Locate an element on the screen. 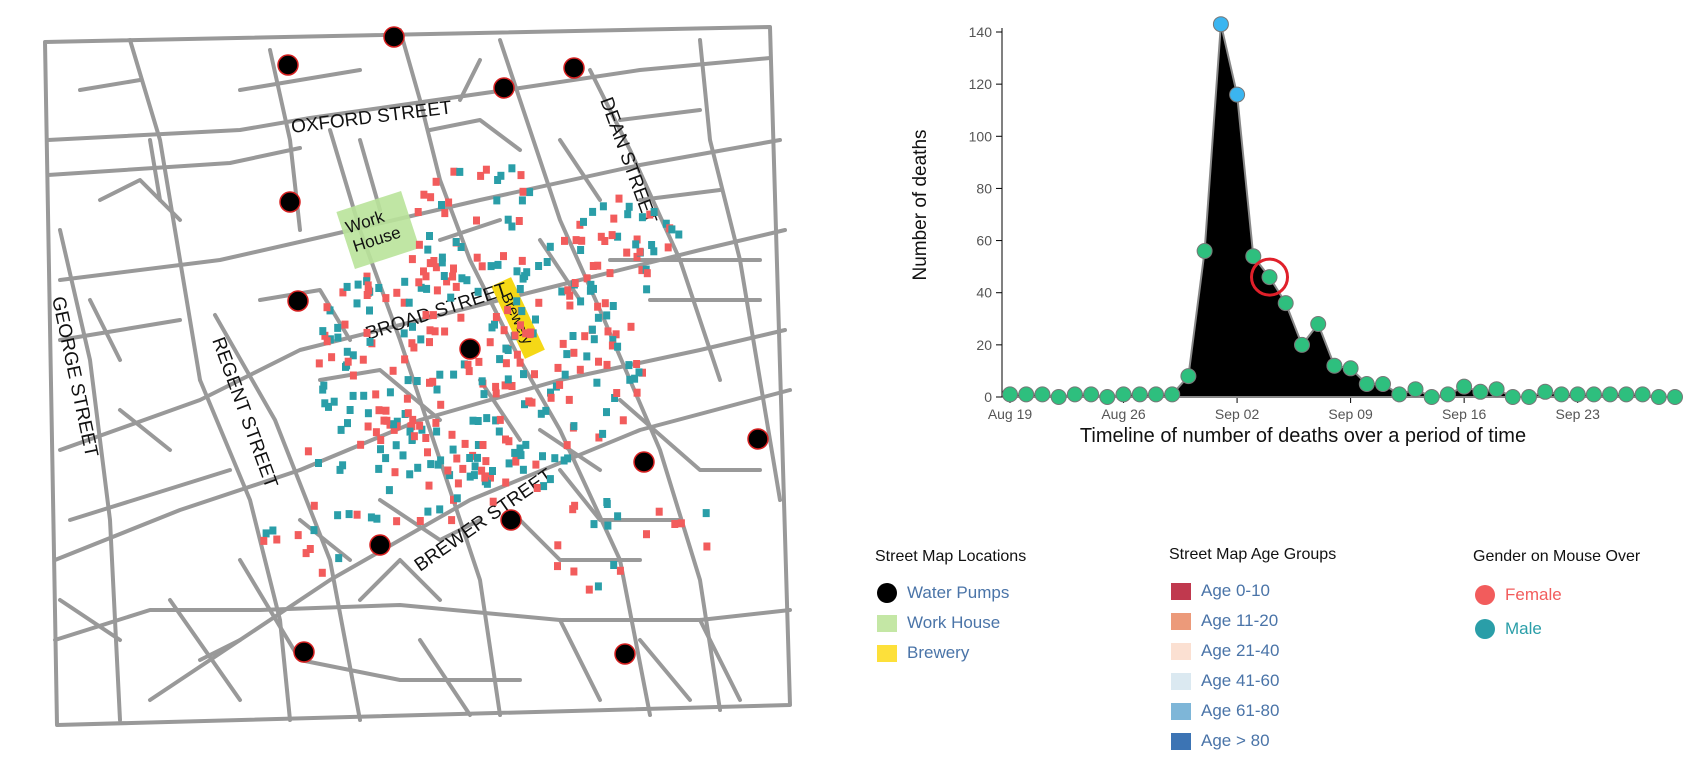 This screenshot has width=1691, height=760. legend-item-age-2: Age 21-40 is located at coordinates (1252, 651).